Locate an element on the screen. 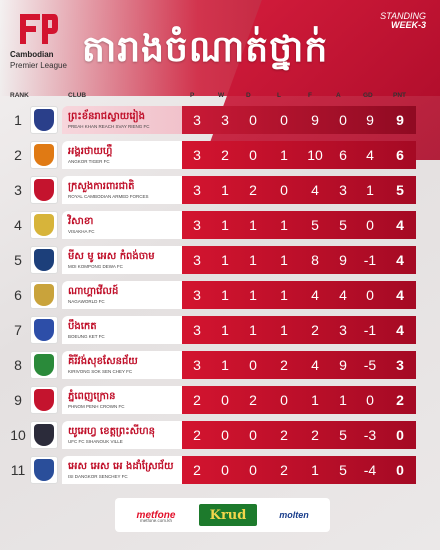 The image size is (440, 550). logo-text-line1: Cambodian is located at coordinates (32, 54).